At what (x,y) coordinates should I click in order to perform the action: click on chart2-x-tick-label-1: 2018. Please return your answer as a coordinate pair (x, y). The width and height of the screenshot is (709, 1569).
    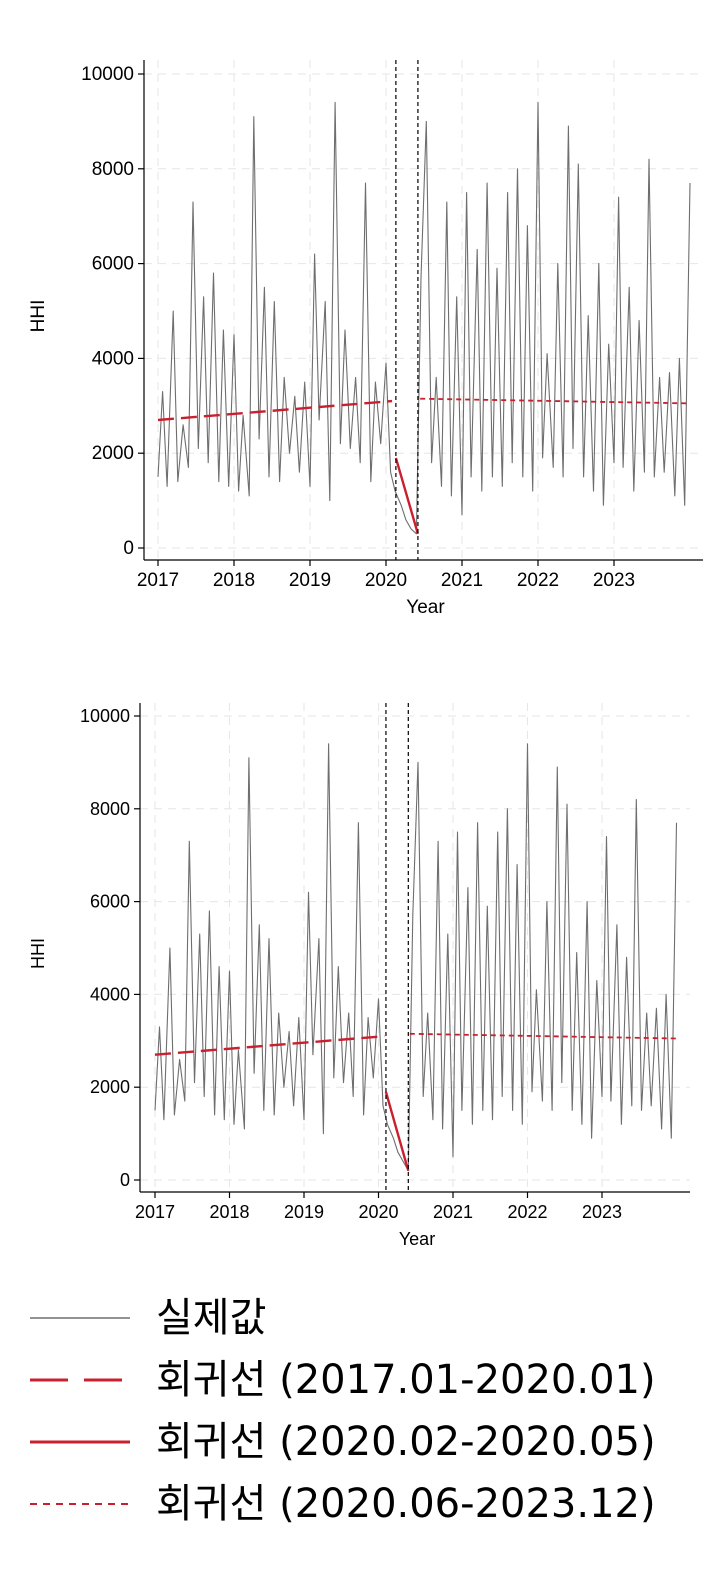
    Looking at the image, I should click on (229, 1212).